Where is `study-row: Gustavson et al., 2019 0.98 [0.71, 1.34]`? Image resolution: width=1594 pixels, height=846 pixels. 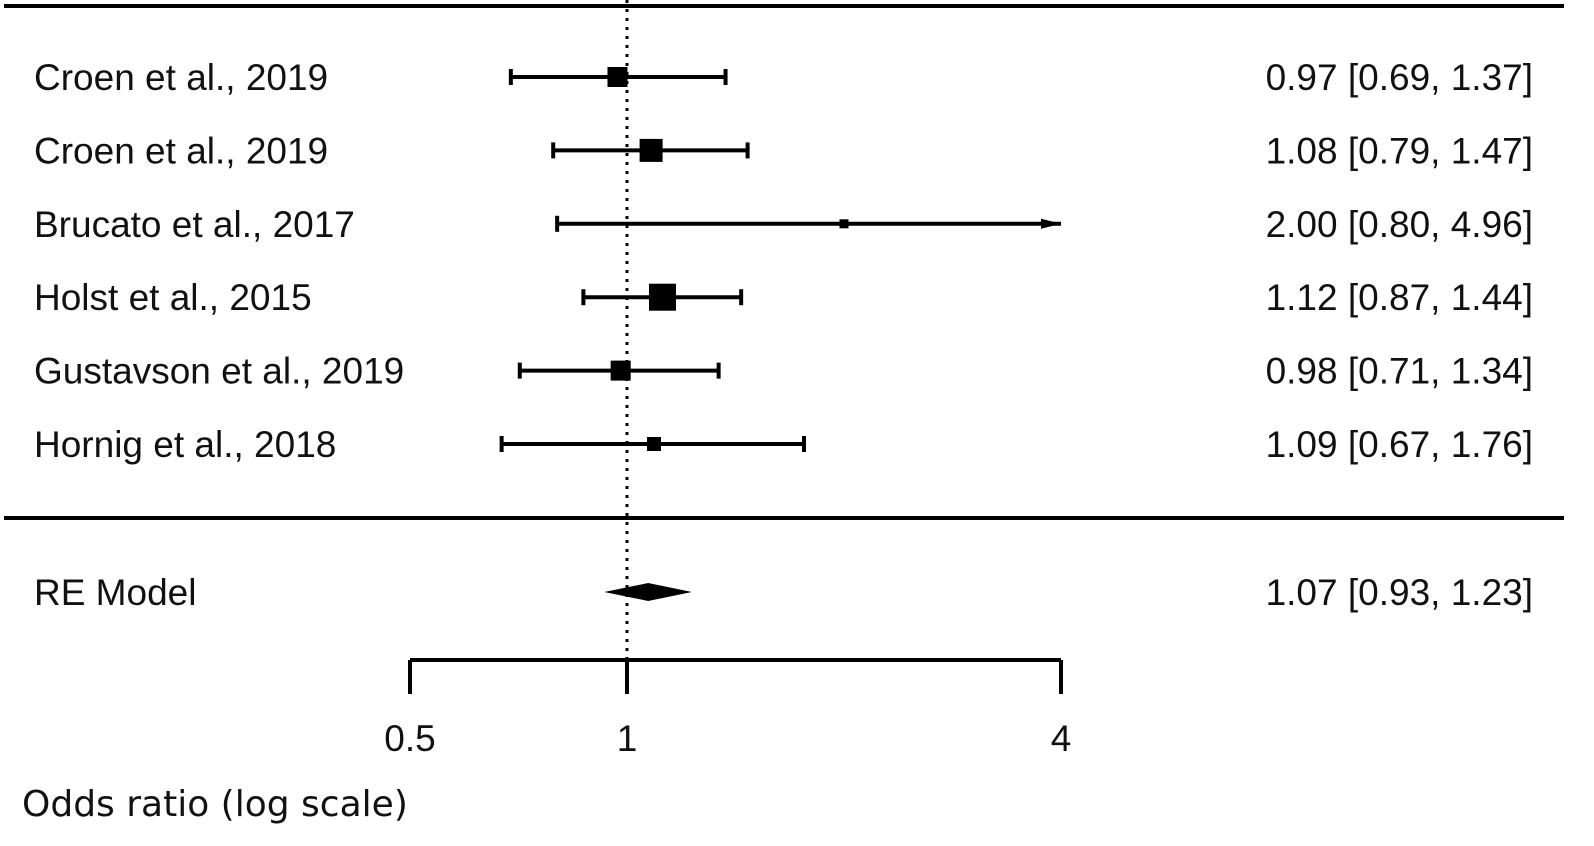
study-row: Gustavson et al., 2019 0.98 [0.71, 1.34] is located at coordinates (783, 371).